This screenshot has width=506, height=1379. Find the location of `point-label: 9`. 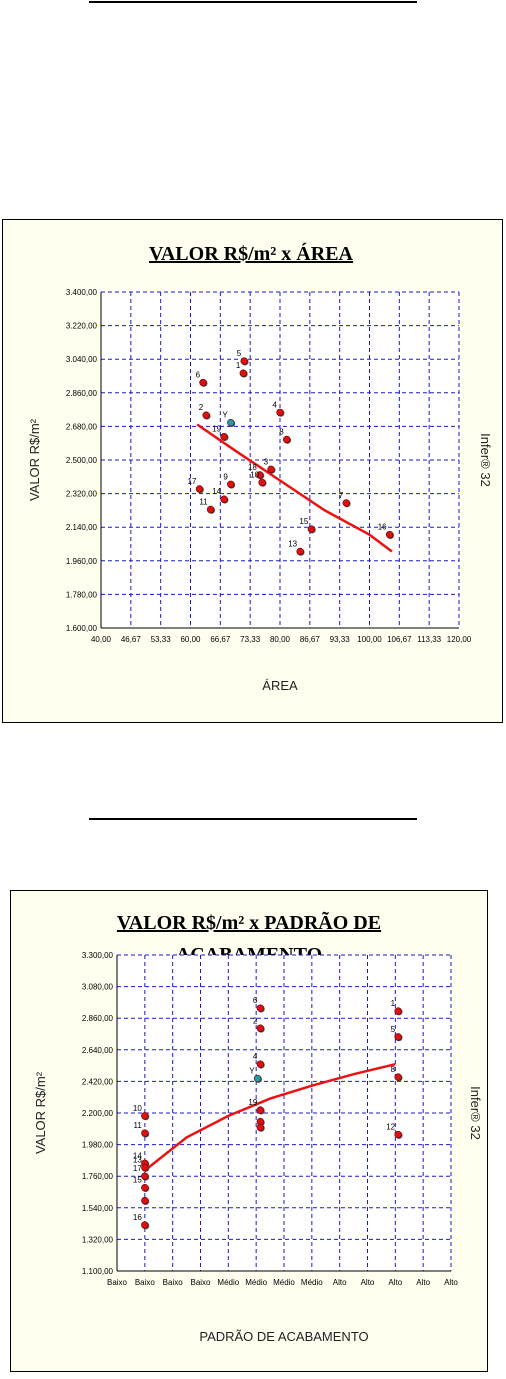

point-label: 9 is located at coordinates (225, 476).